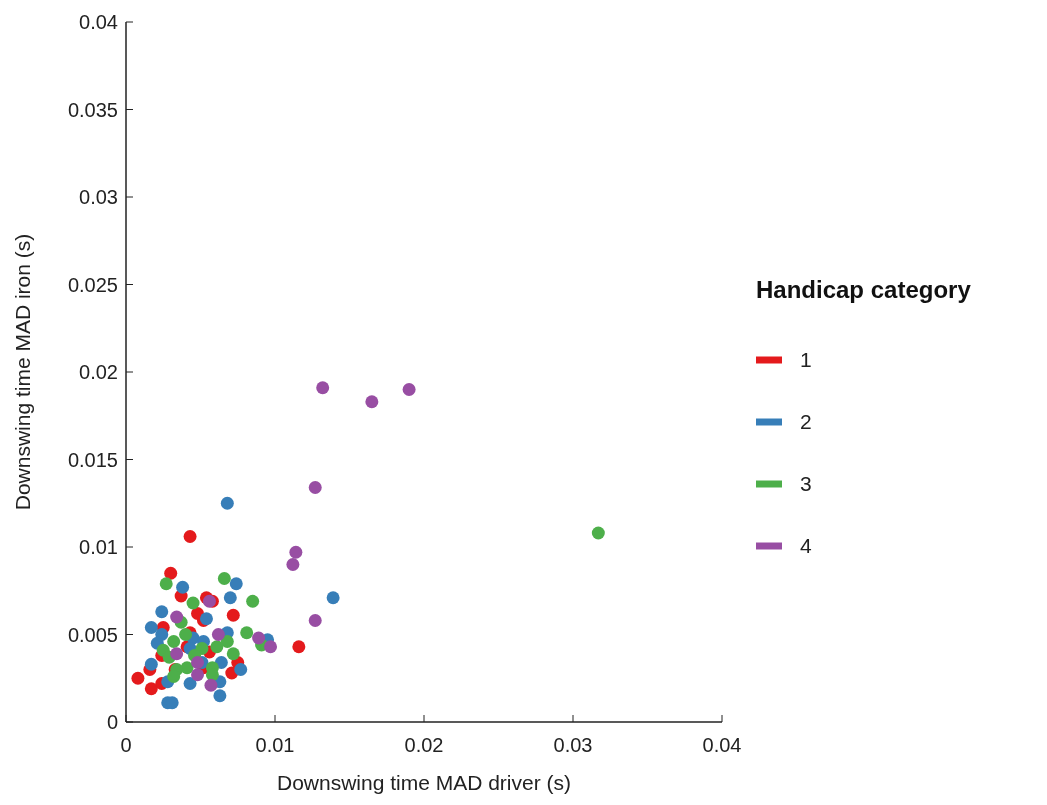 This screenshot has height=805, width=1047. I want to click on y-tick-label: 0.04, so click(98, 22).